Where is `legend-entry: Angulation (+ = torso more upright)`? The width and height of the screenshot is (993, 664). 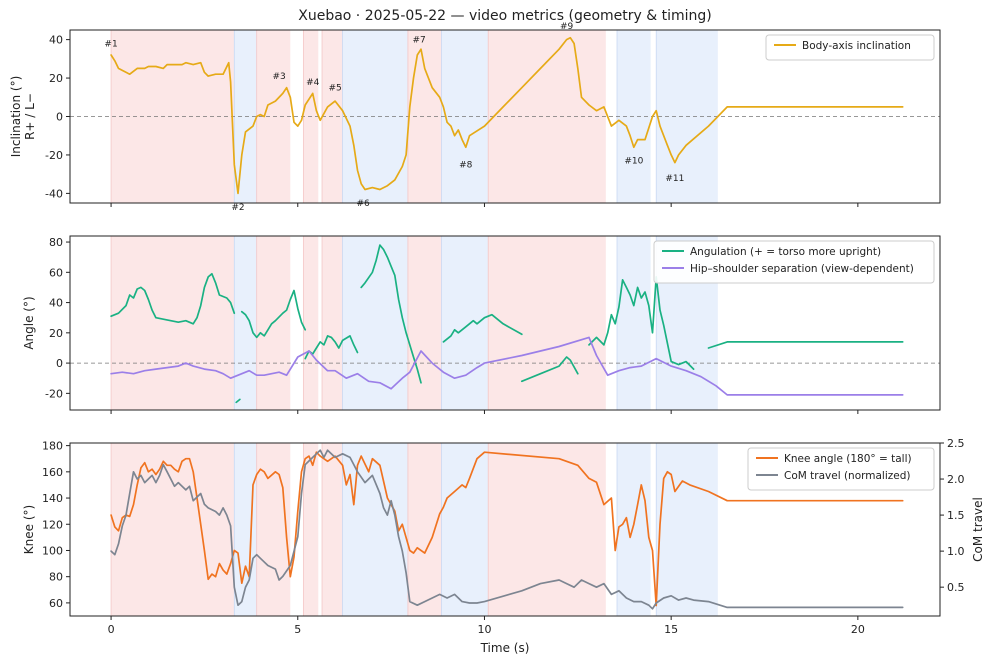 legend-entry: Angulation (+ = torso more upright) is located at coordinates (785, 252).